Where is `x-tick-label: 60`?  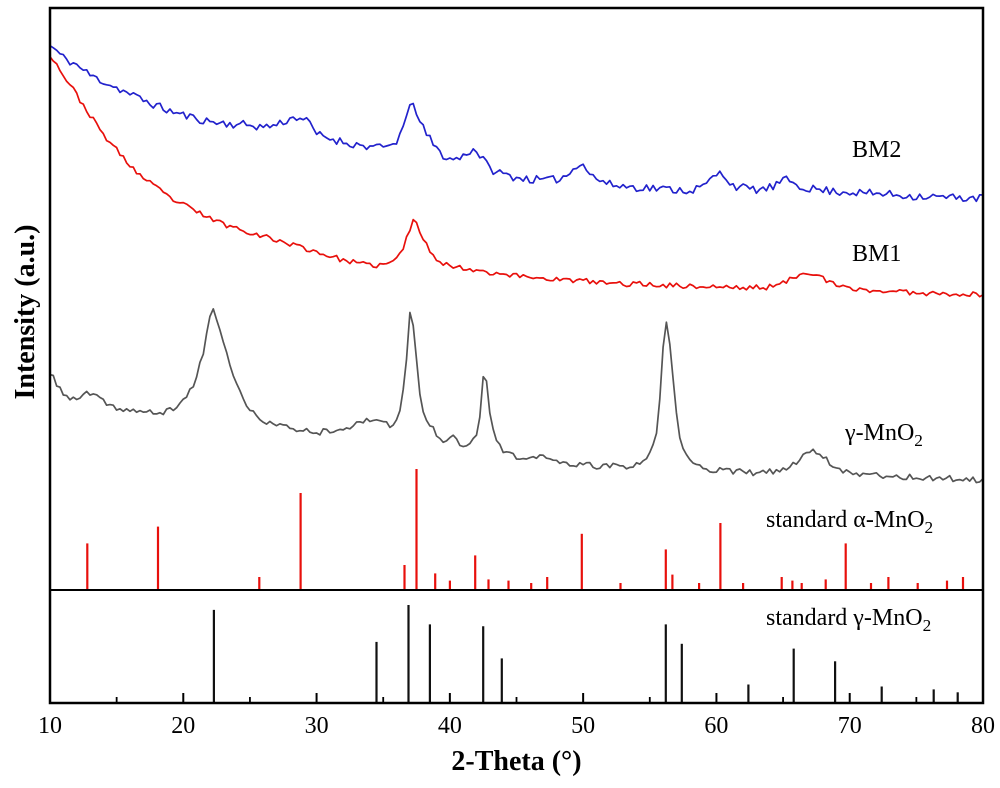 x-tick-label: 60 is located at coordinates (716, 726).